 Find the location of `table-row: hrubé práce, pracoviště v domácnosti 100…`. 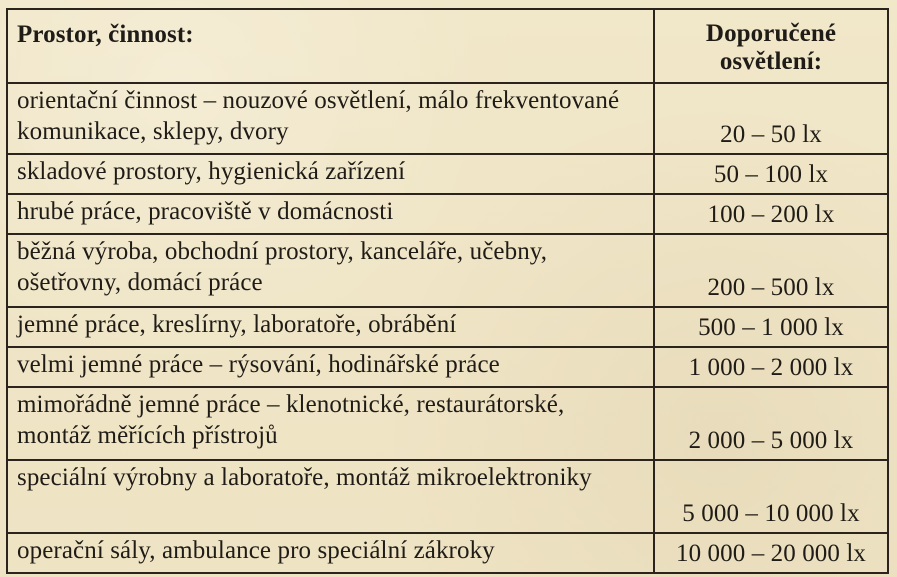

table-row: hrubé práce, pracoviště v domácnosti 100… is located at coordinates (447, 214).